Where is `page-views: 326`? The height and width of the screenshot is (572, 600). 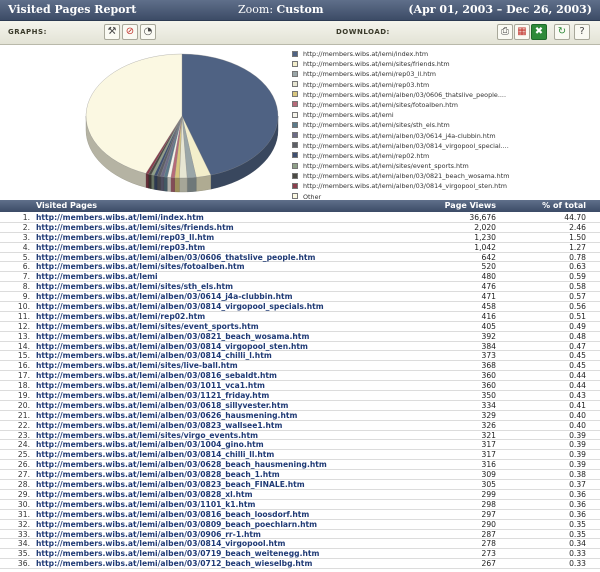 page-views: 326 is located at coordinates (489, 425).